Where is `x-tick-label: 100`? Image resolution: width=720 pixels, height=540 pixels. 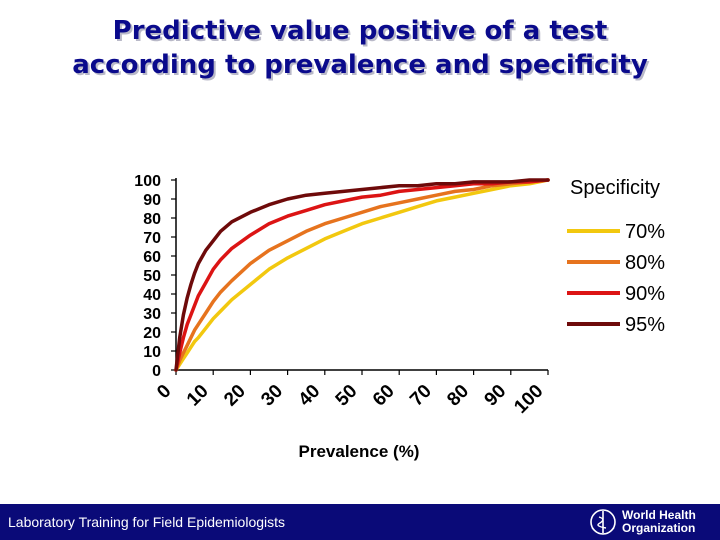
x-tick-label: 100 is located at coordinates (528, 399).